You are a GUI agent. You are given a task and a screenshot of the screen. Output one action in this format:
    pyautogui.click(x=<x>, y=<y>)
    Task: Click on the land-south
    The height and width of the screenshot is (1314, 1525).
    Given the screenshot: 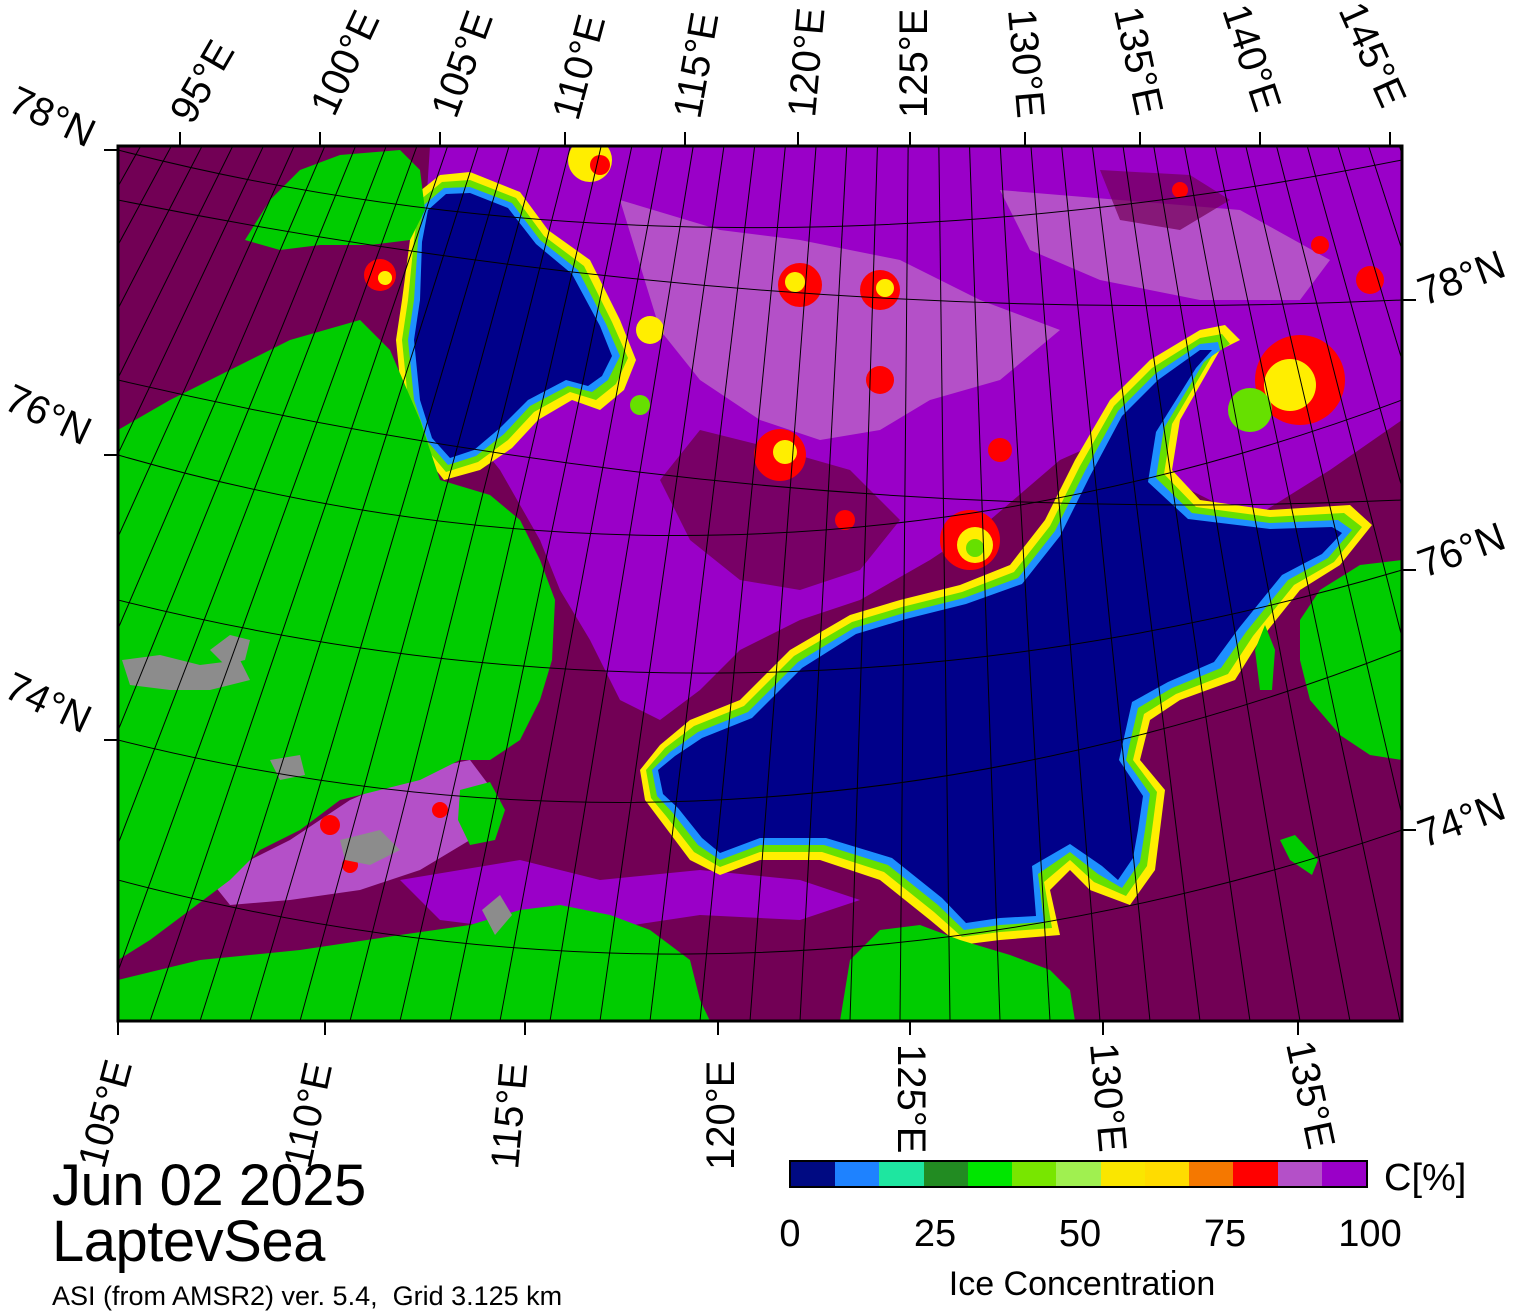 What is the action you would take?
    pyautogui.click(x=414, y=963)
    